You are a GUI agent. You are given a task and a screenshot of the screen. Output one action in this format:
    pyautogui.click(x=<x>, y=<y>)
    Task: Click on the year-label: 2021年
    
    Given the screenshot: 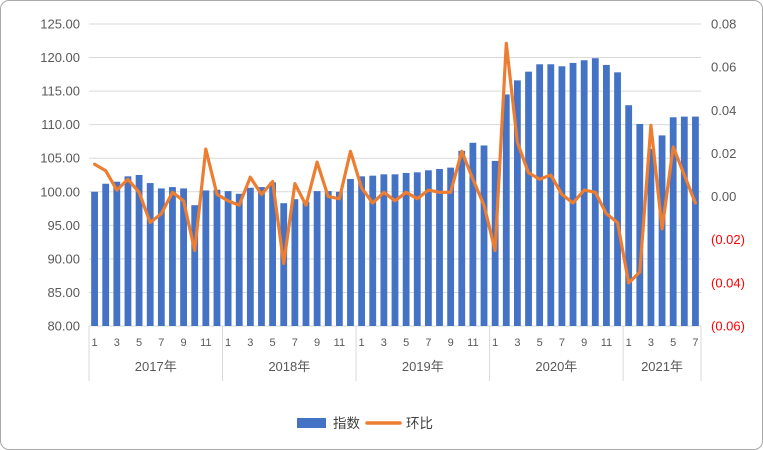 What is the action you would take?
    pyautogui.click(x=662, y=366)
    